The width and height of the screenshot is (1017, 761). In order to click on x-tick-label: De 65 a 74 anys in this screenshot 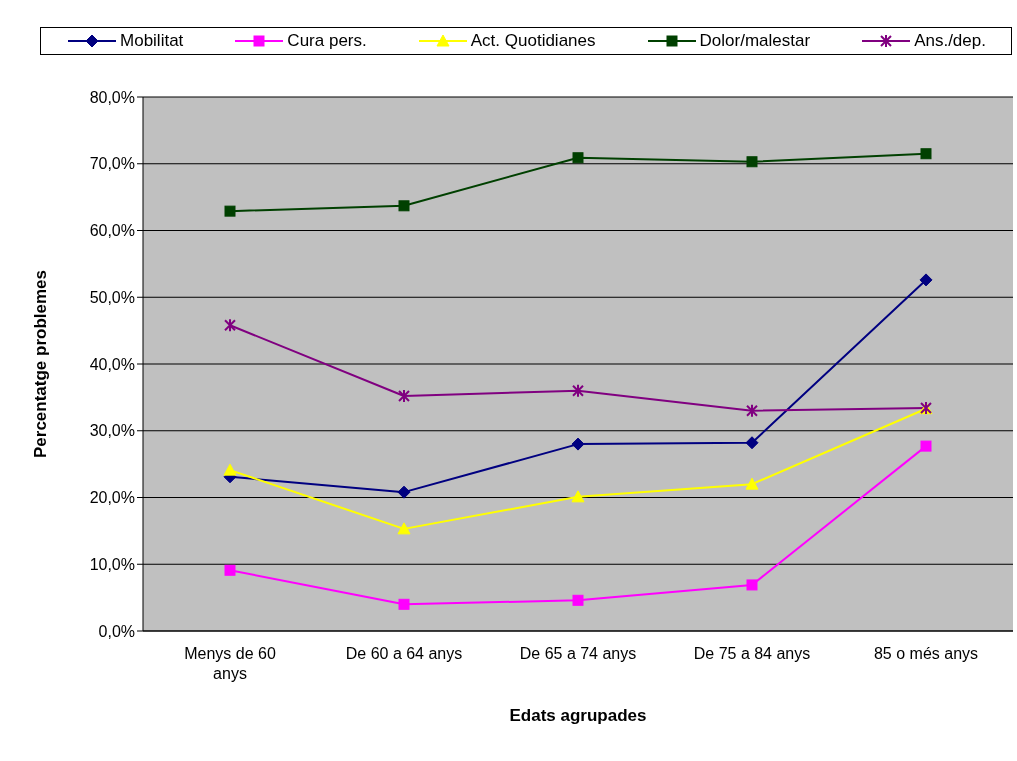, I will do `click(578, 653)`.